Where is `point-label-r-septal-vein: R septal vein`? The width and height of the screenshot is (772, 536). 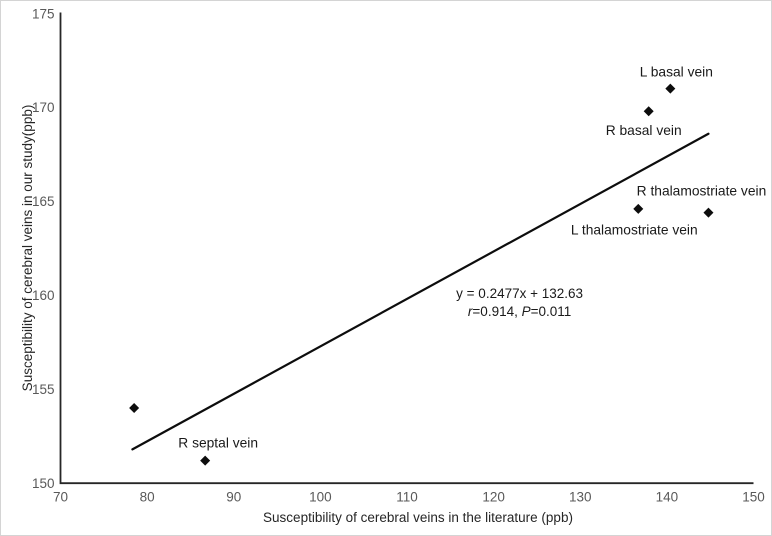
point-label-r-septal-vein: R septal vein is located at coordinates (218, 442).